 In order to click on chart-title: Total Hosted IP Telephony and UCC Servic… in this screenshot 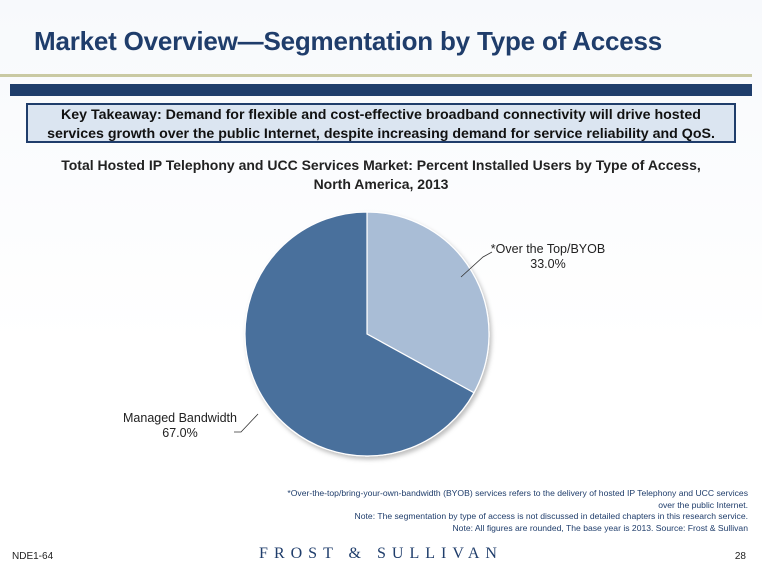, I will do `click(381, 175)`.